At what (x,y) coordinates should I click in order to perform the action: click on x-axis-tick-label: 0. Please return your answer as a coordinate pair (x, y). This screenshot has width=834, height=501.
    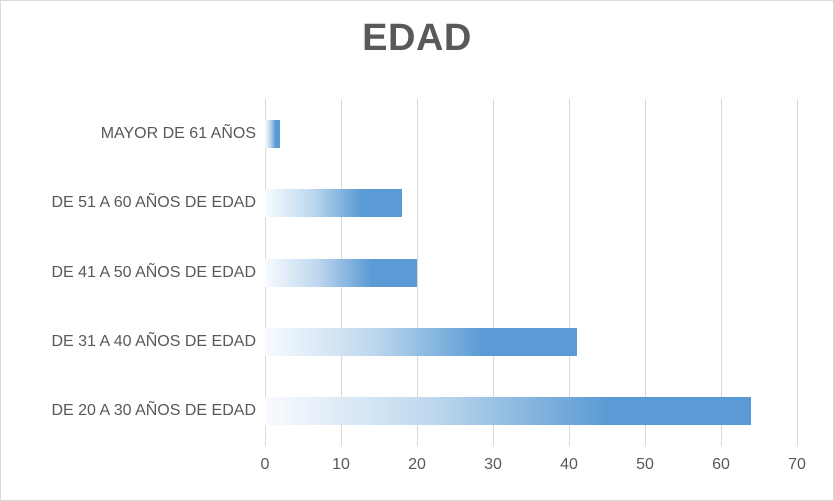
    Looking at the image, I should click on (265, 464).